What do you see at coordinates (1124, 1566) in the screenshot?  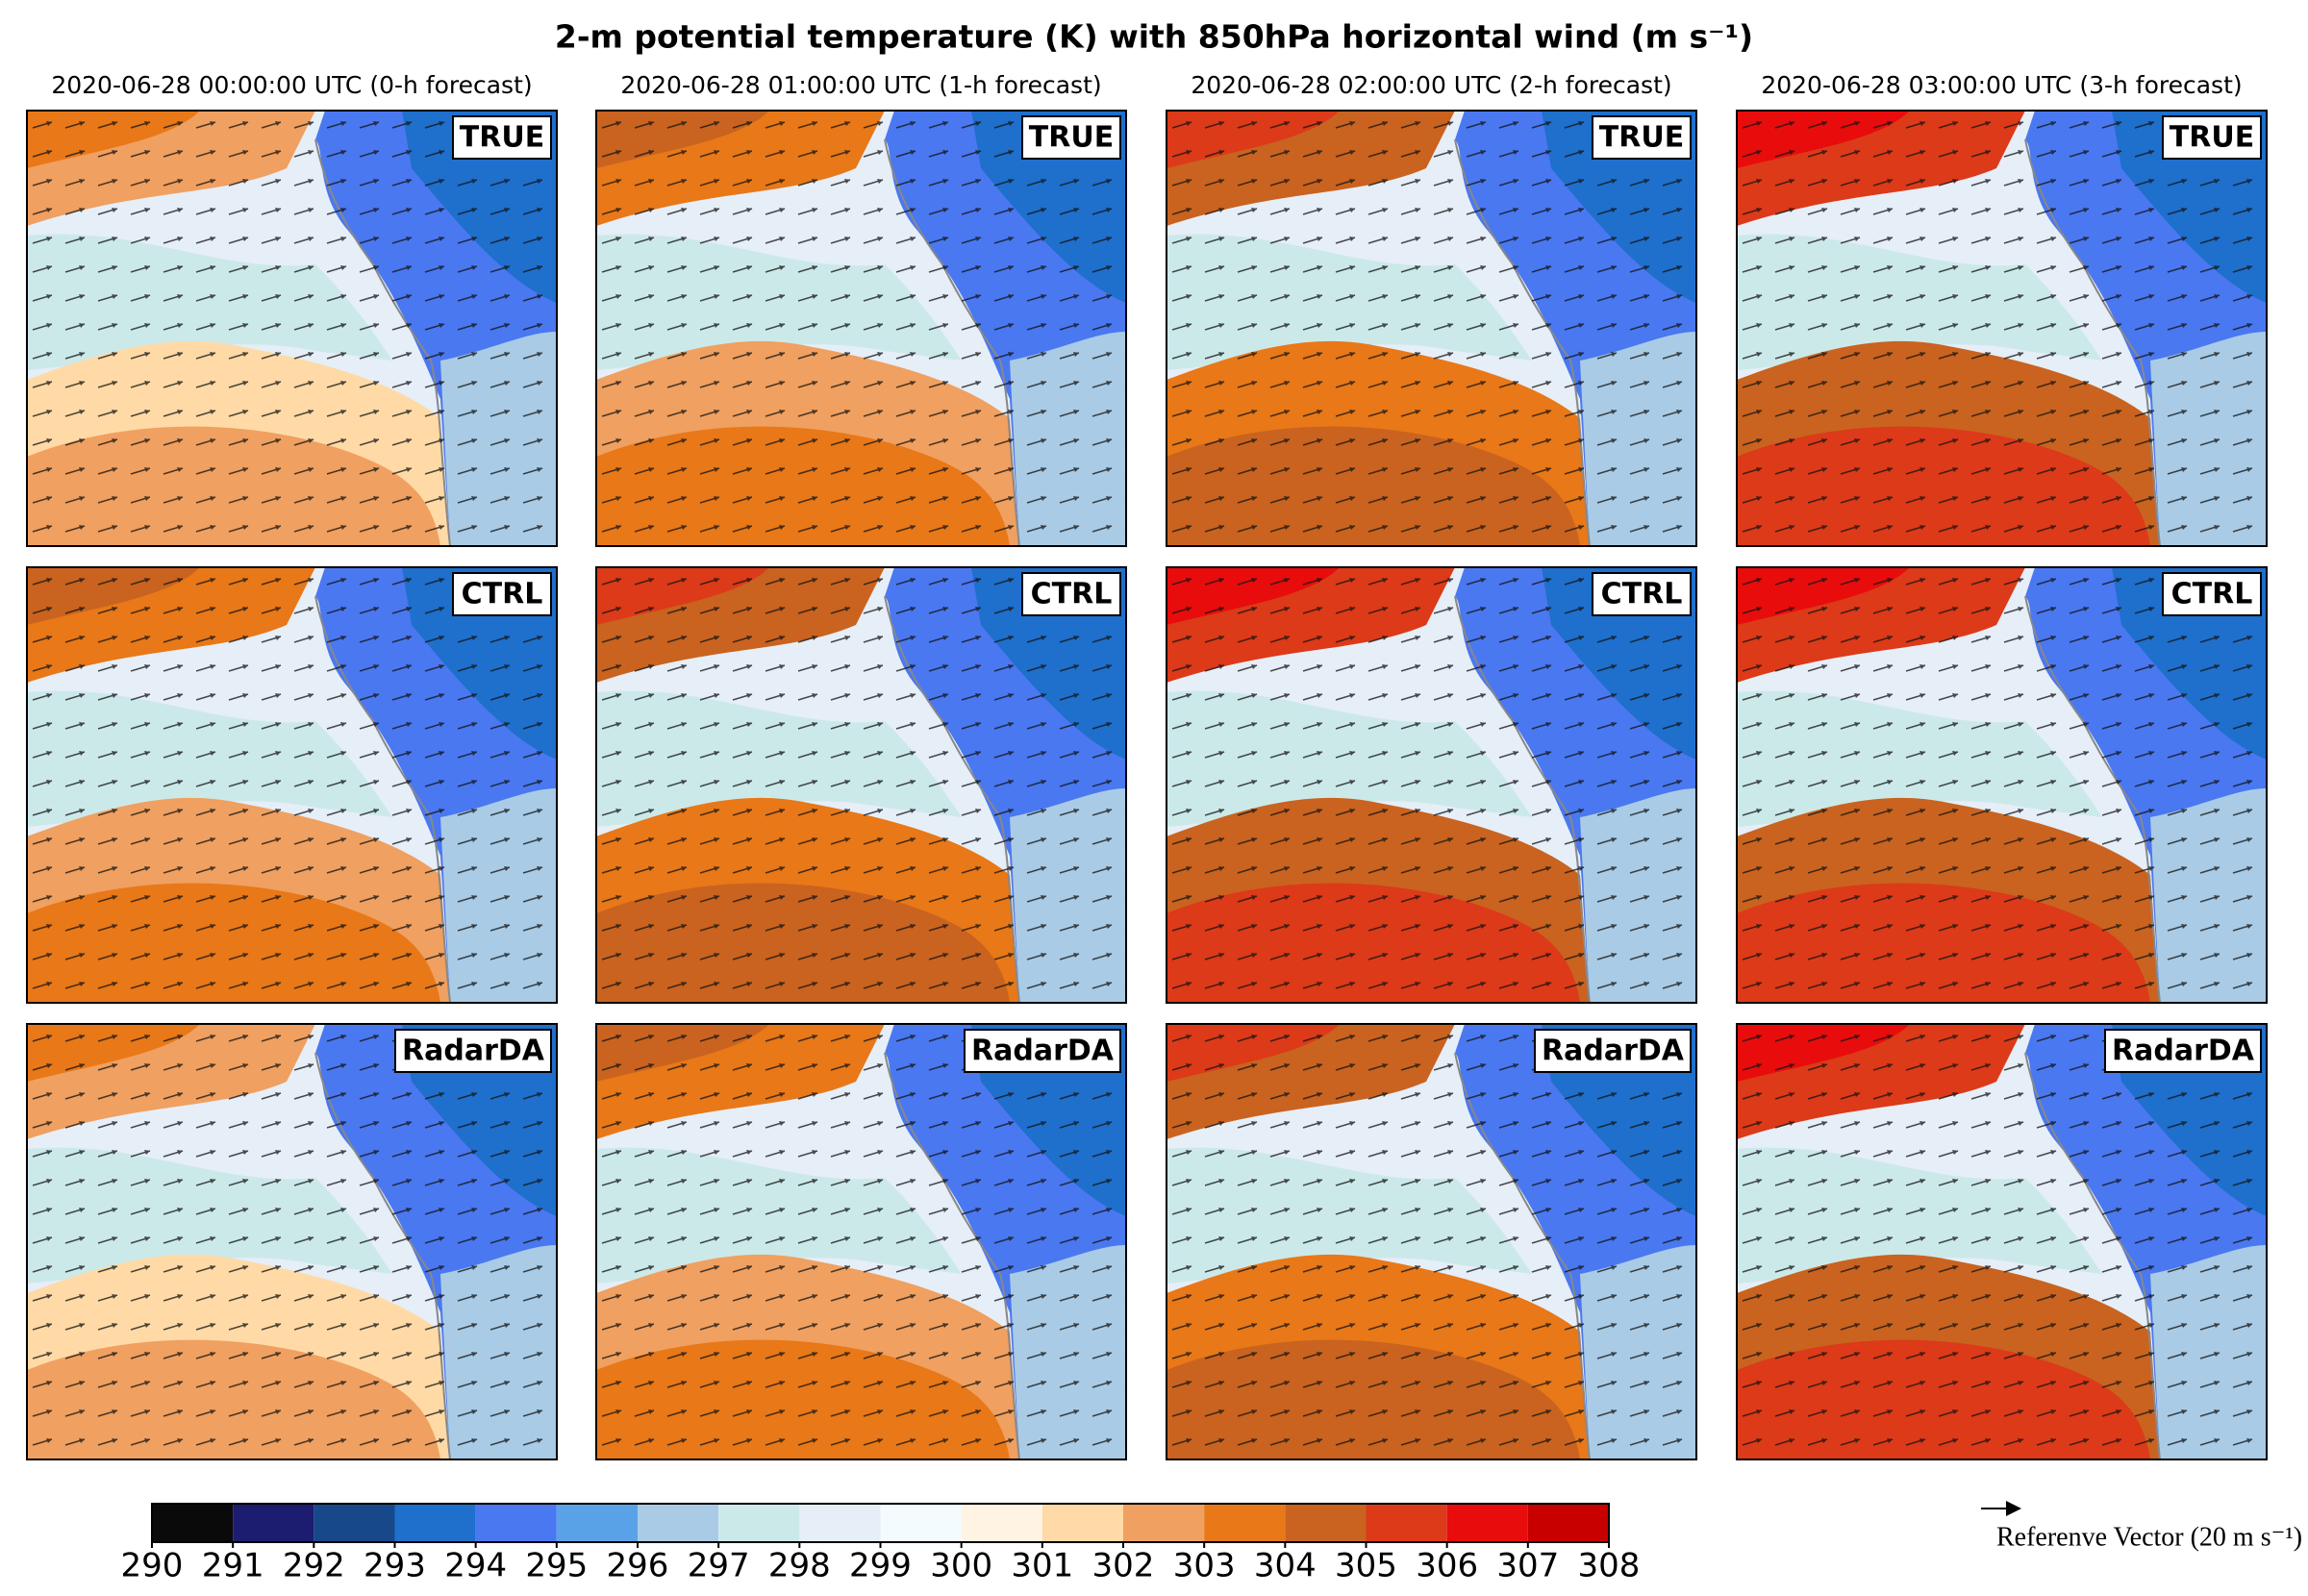 I see `colorbar-tick-label: 302` at bounding box center [1124, 1566].